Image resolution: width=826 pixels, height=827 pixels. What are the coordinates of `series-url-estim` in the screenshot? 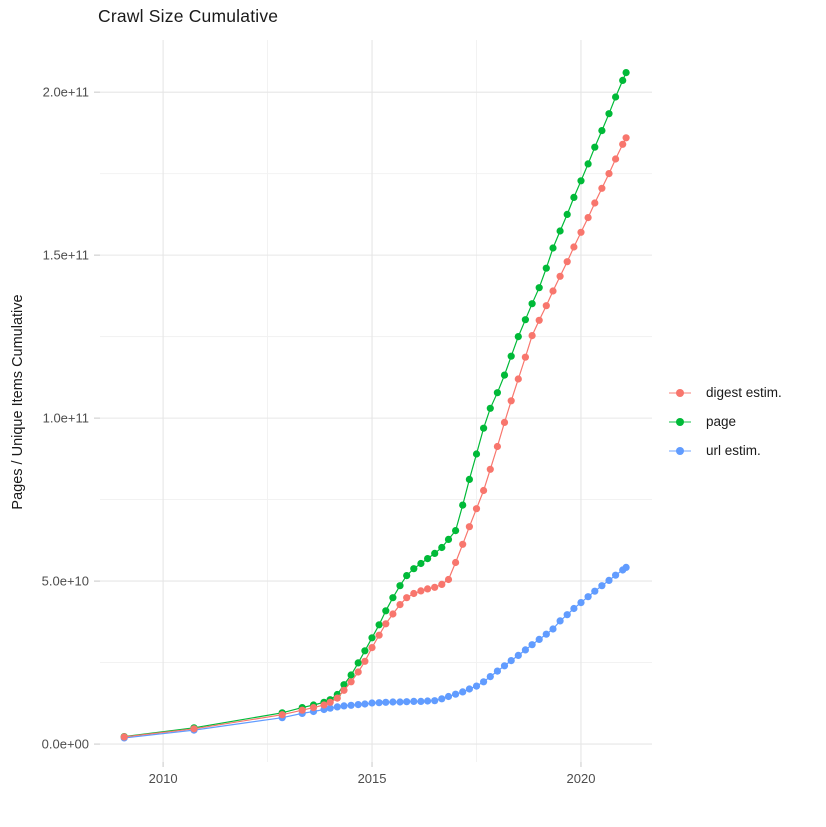 It's located at (375, 652).